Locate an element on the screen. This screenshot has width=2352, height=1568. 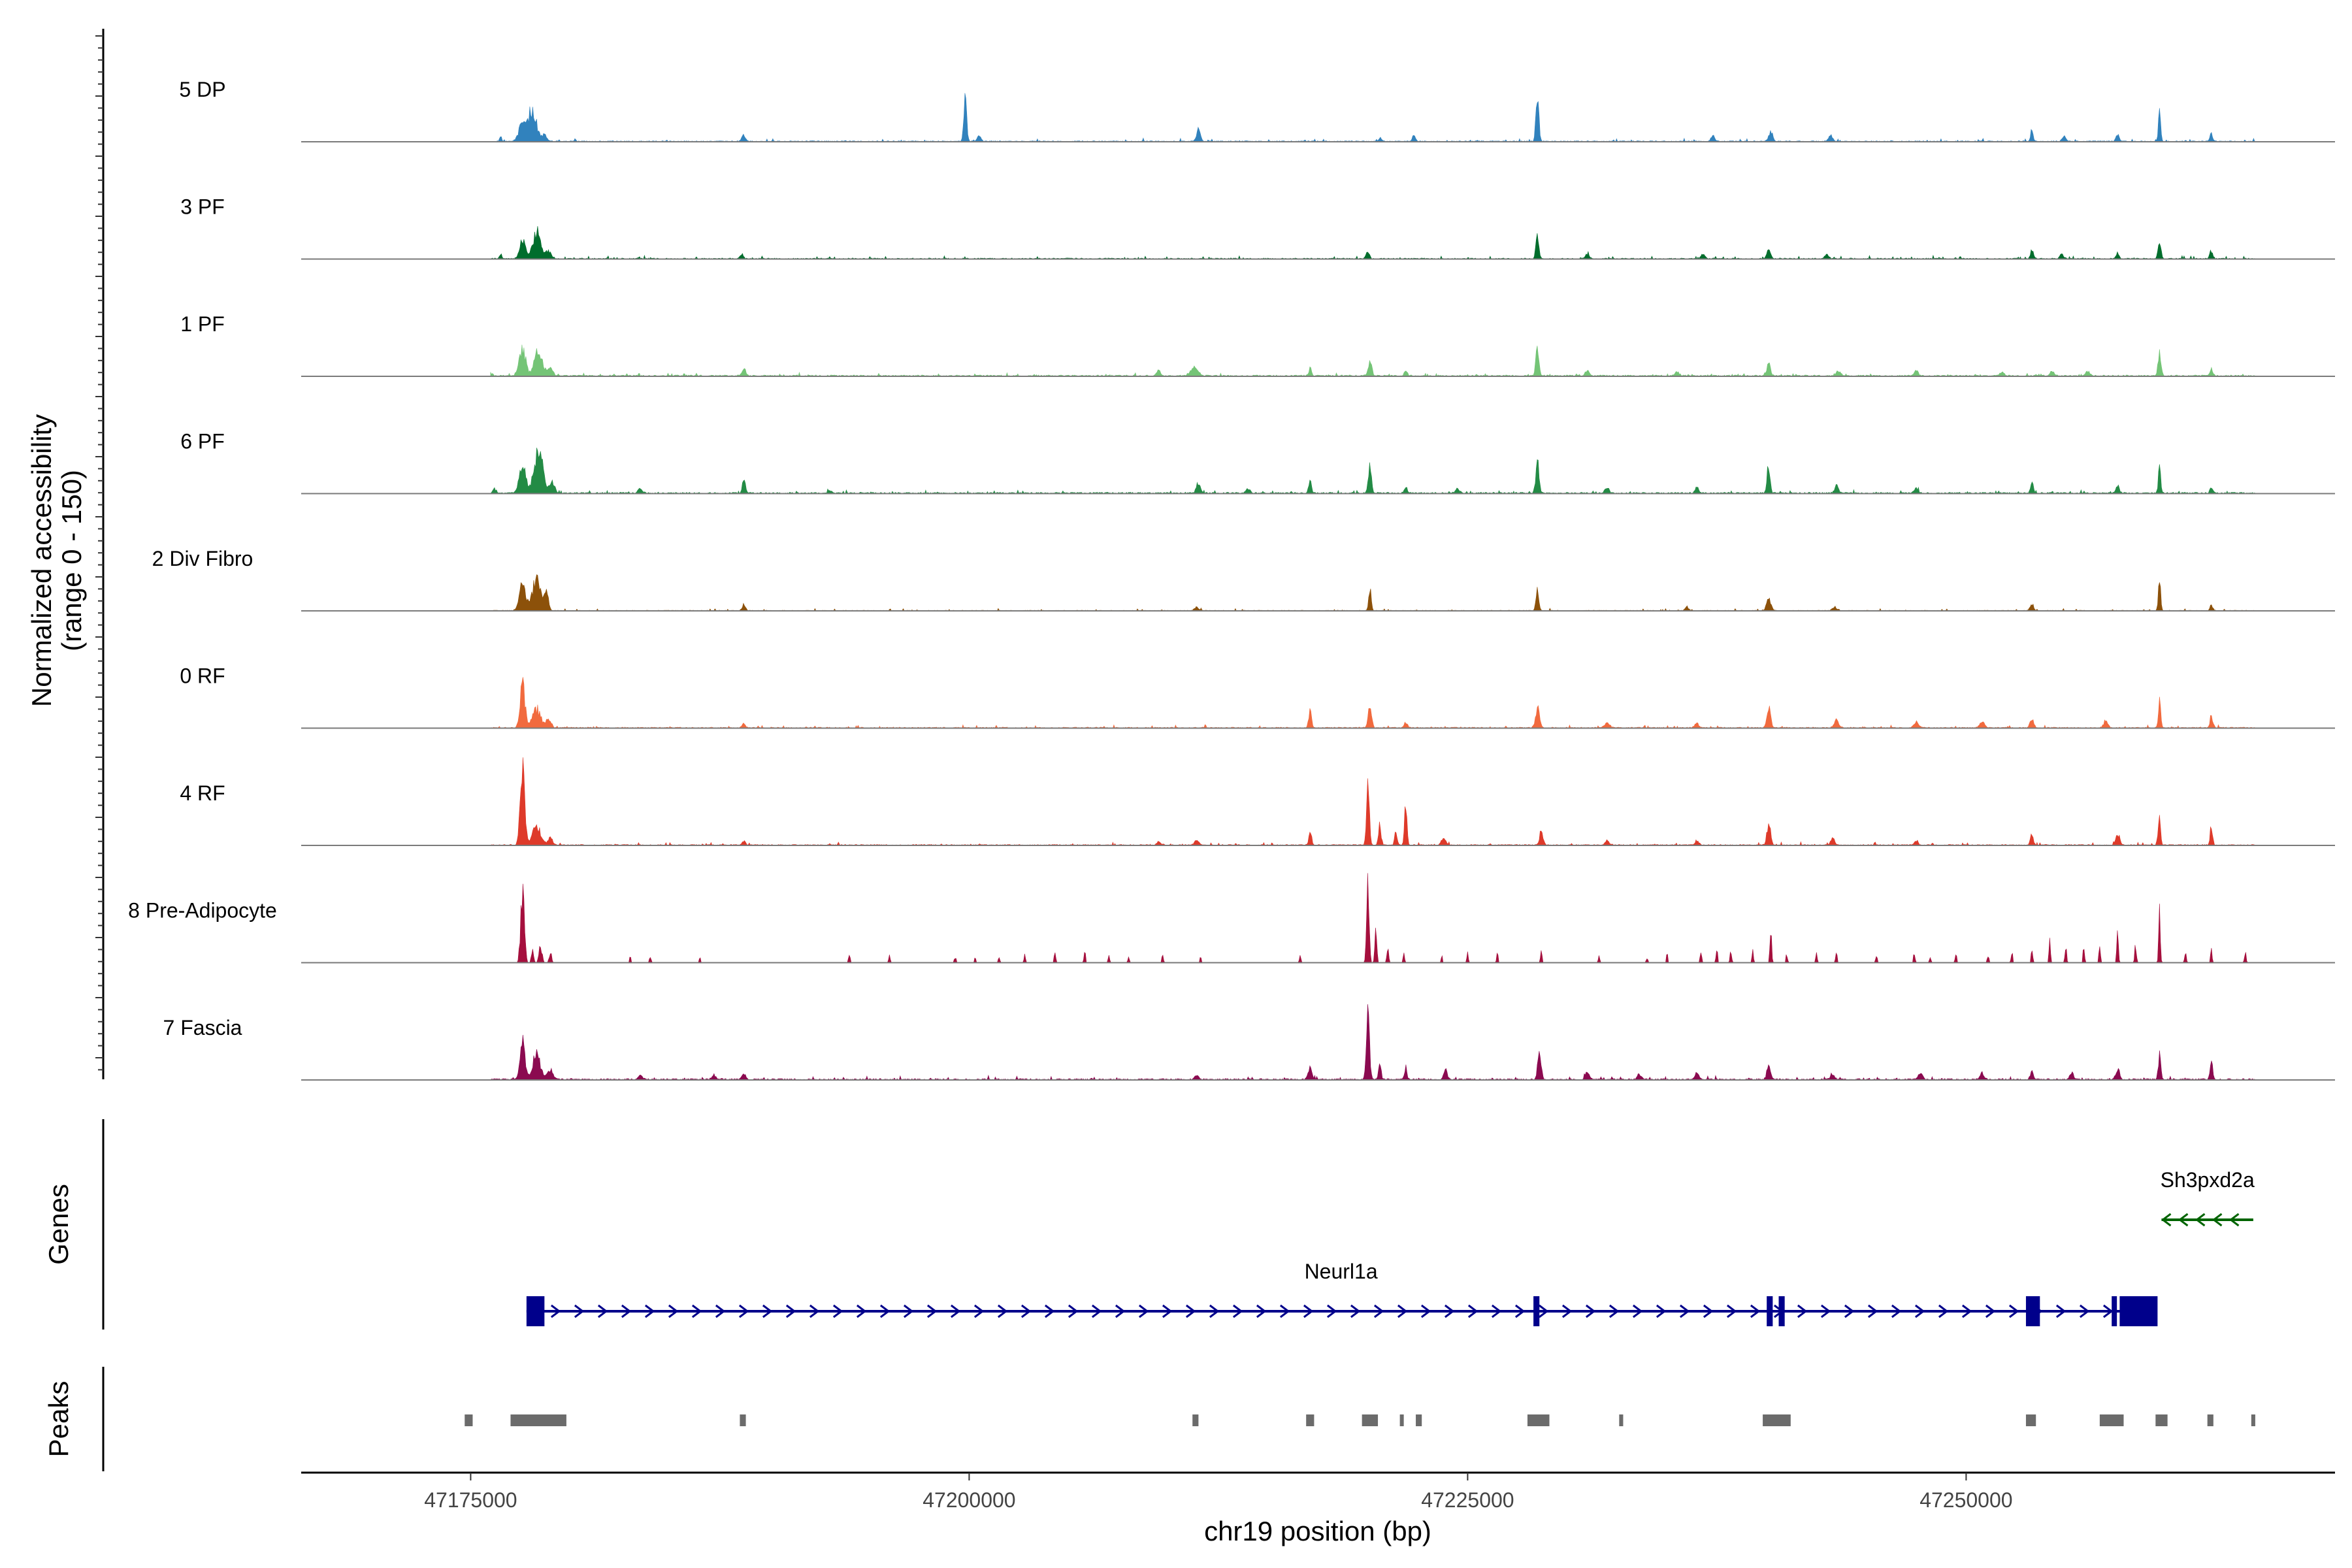
coverage-area-2-div-fibro is located at coordinates (1372, 593).